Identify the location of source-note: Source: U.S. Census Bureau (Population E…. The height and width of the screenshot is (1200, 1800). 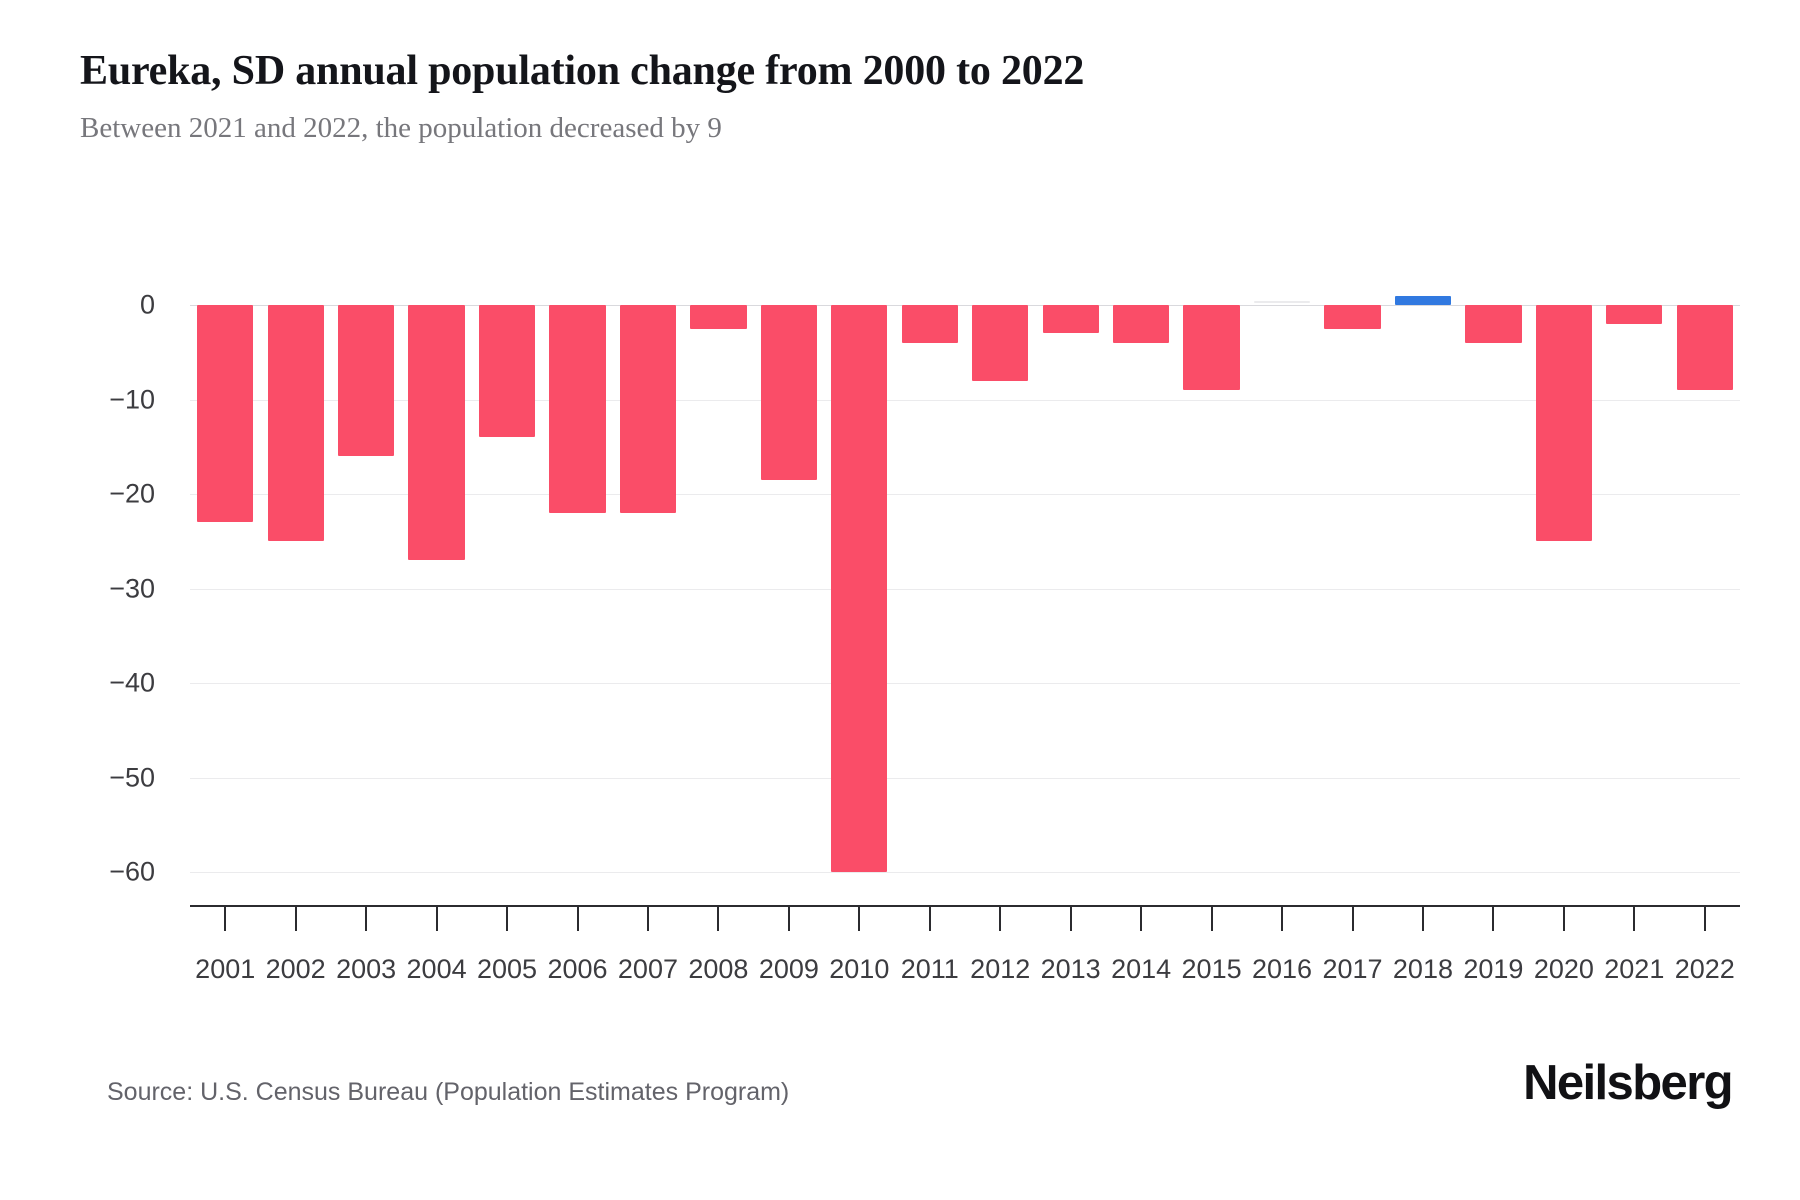
(448, 1092).